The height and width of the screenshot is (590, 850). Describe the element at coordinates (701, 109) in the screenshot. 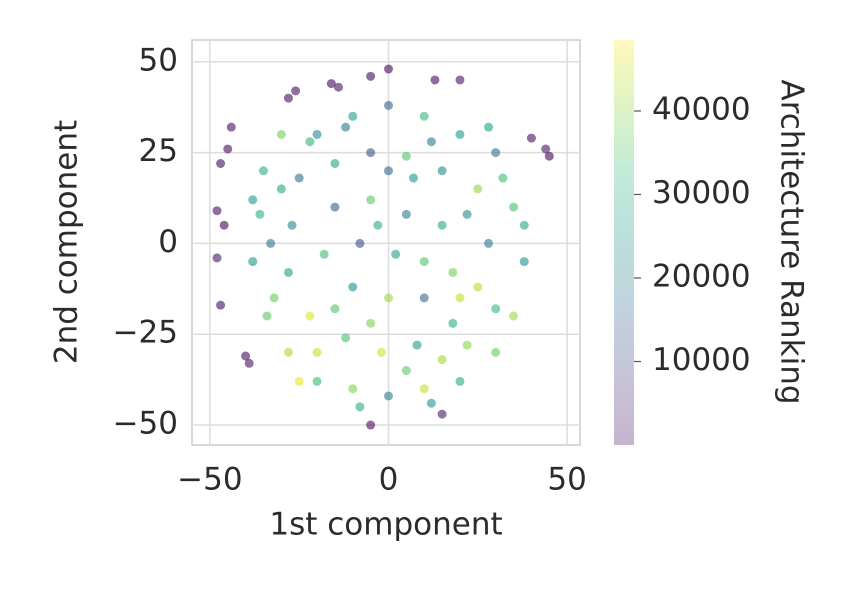

I see `colorbar-tick-label: 40000` at that location.